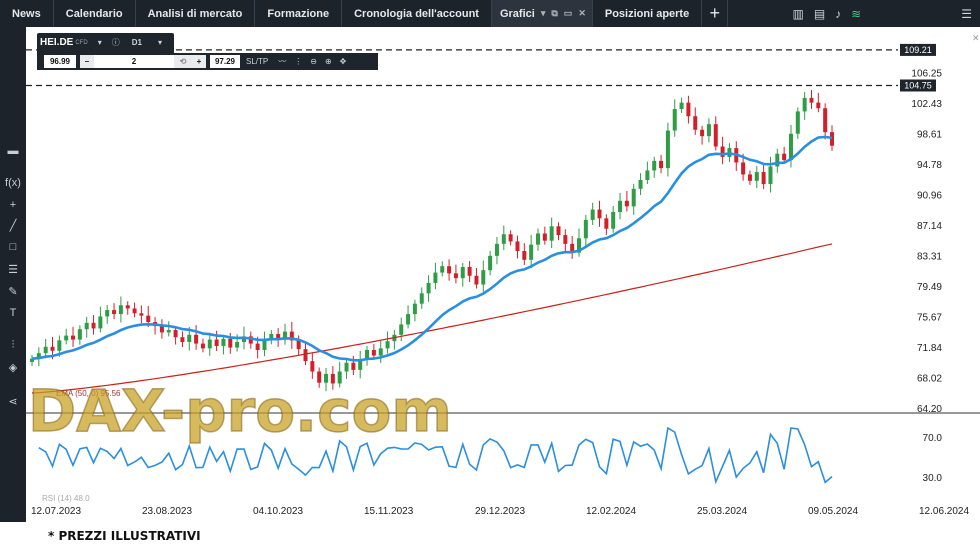  What do you see at coordinates (13, 226) in the screenshot?
I see `line-tool-icon: ╱` at bounding box center [13, 226].